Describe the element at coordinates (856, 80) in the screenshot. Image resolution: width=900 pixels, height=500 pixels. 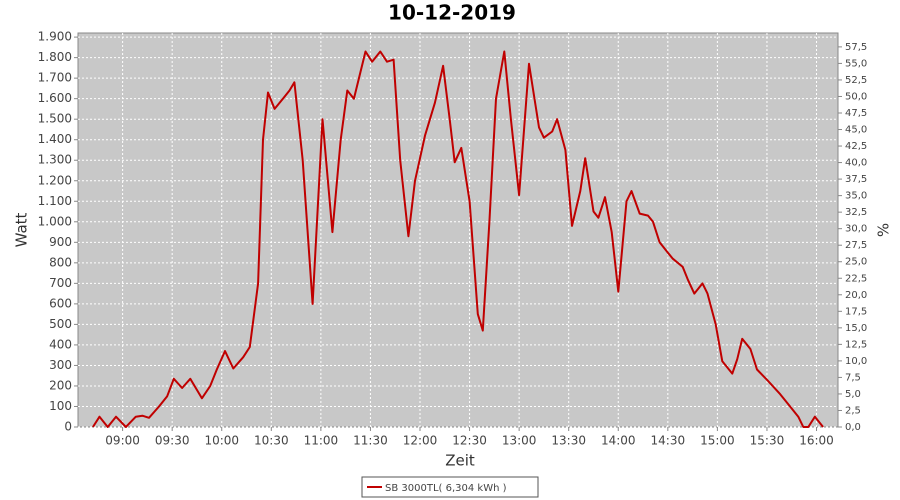
I see `y2-tick-label: 52,5` at that location.